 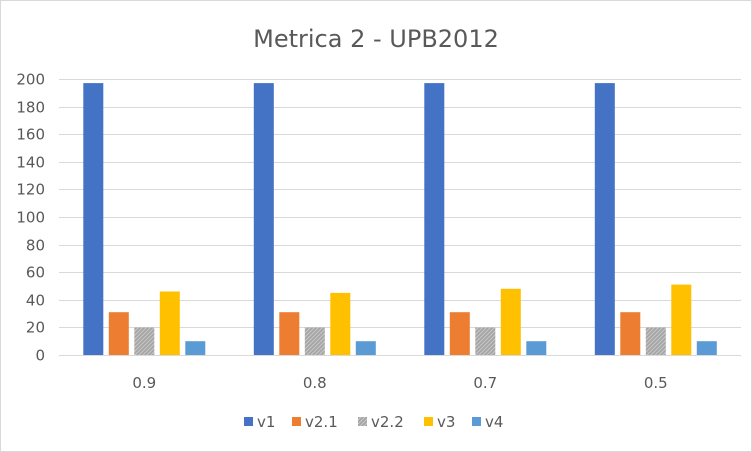 What do you see at coordinates (434, 219) in the screenshot?
I see `bar-v1-0.7` at bounding box center [434, 219].